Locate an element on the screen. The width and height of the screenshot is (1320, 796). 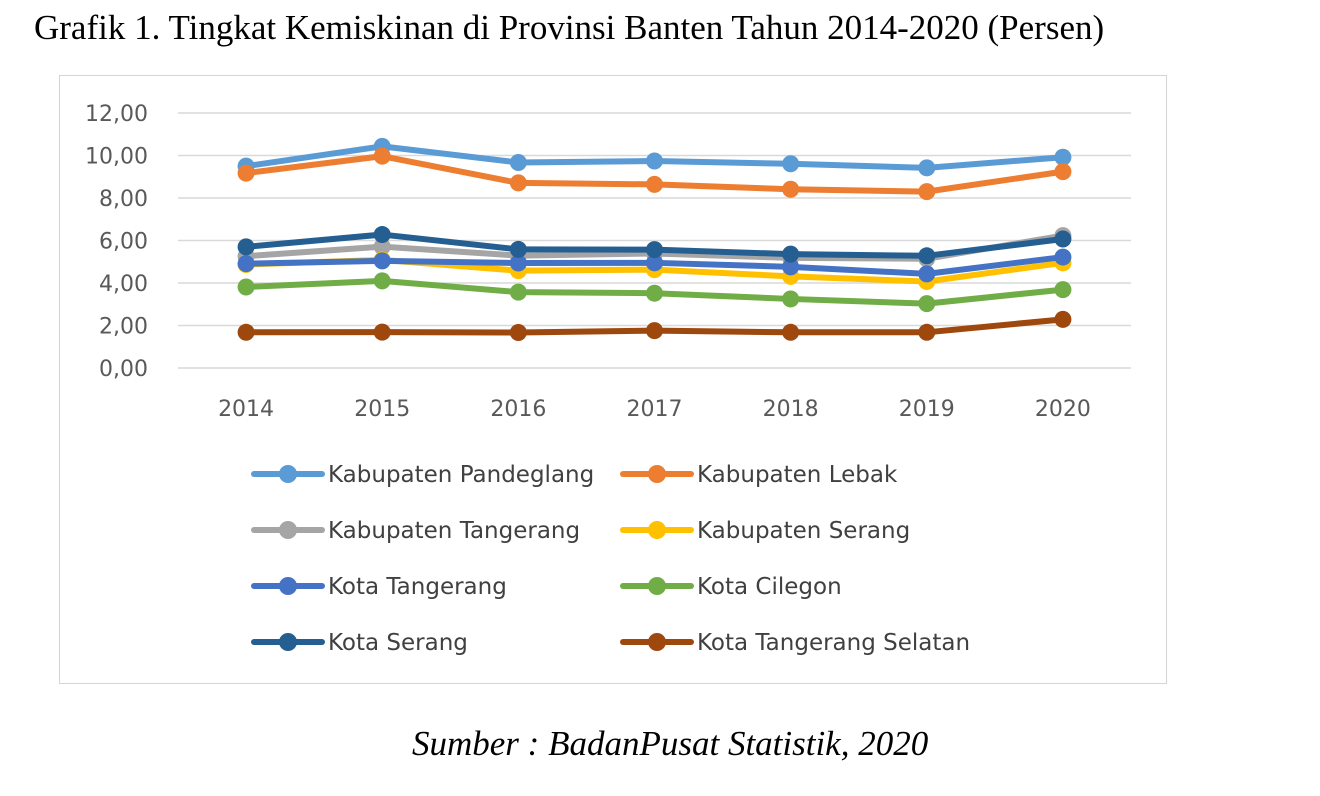
legend-label: Kota Cilegon is located at coordinates (769, 587).